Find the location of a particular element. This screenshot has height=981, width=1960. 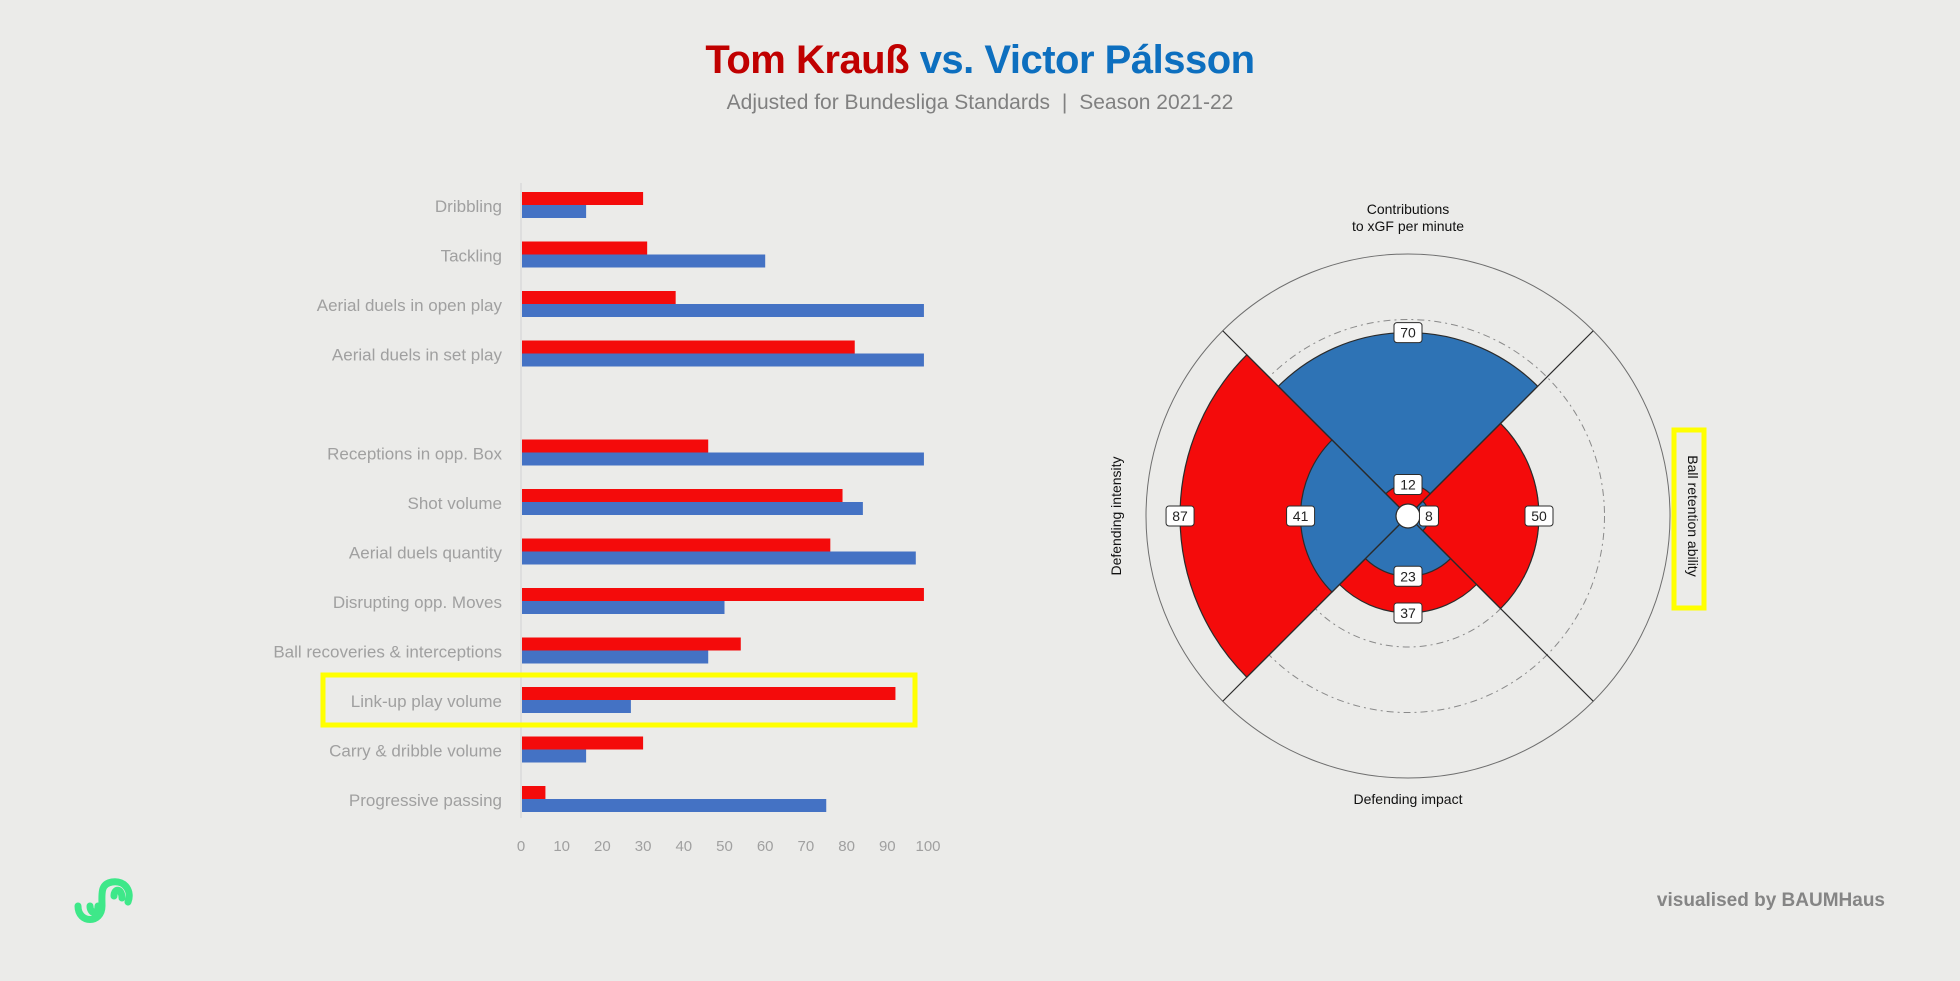

category-label: Carry & dribble volume is located at coordinates (415, 751).